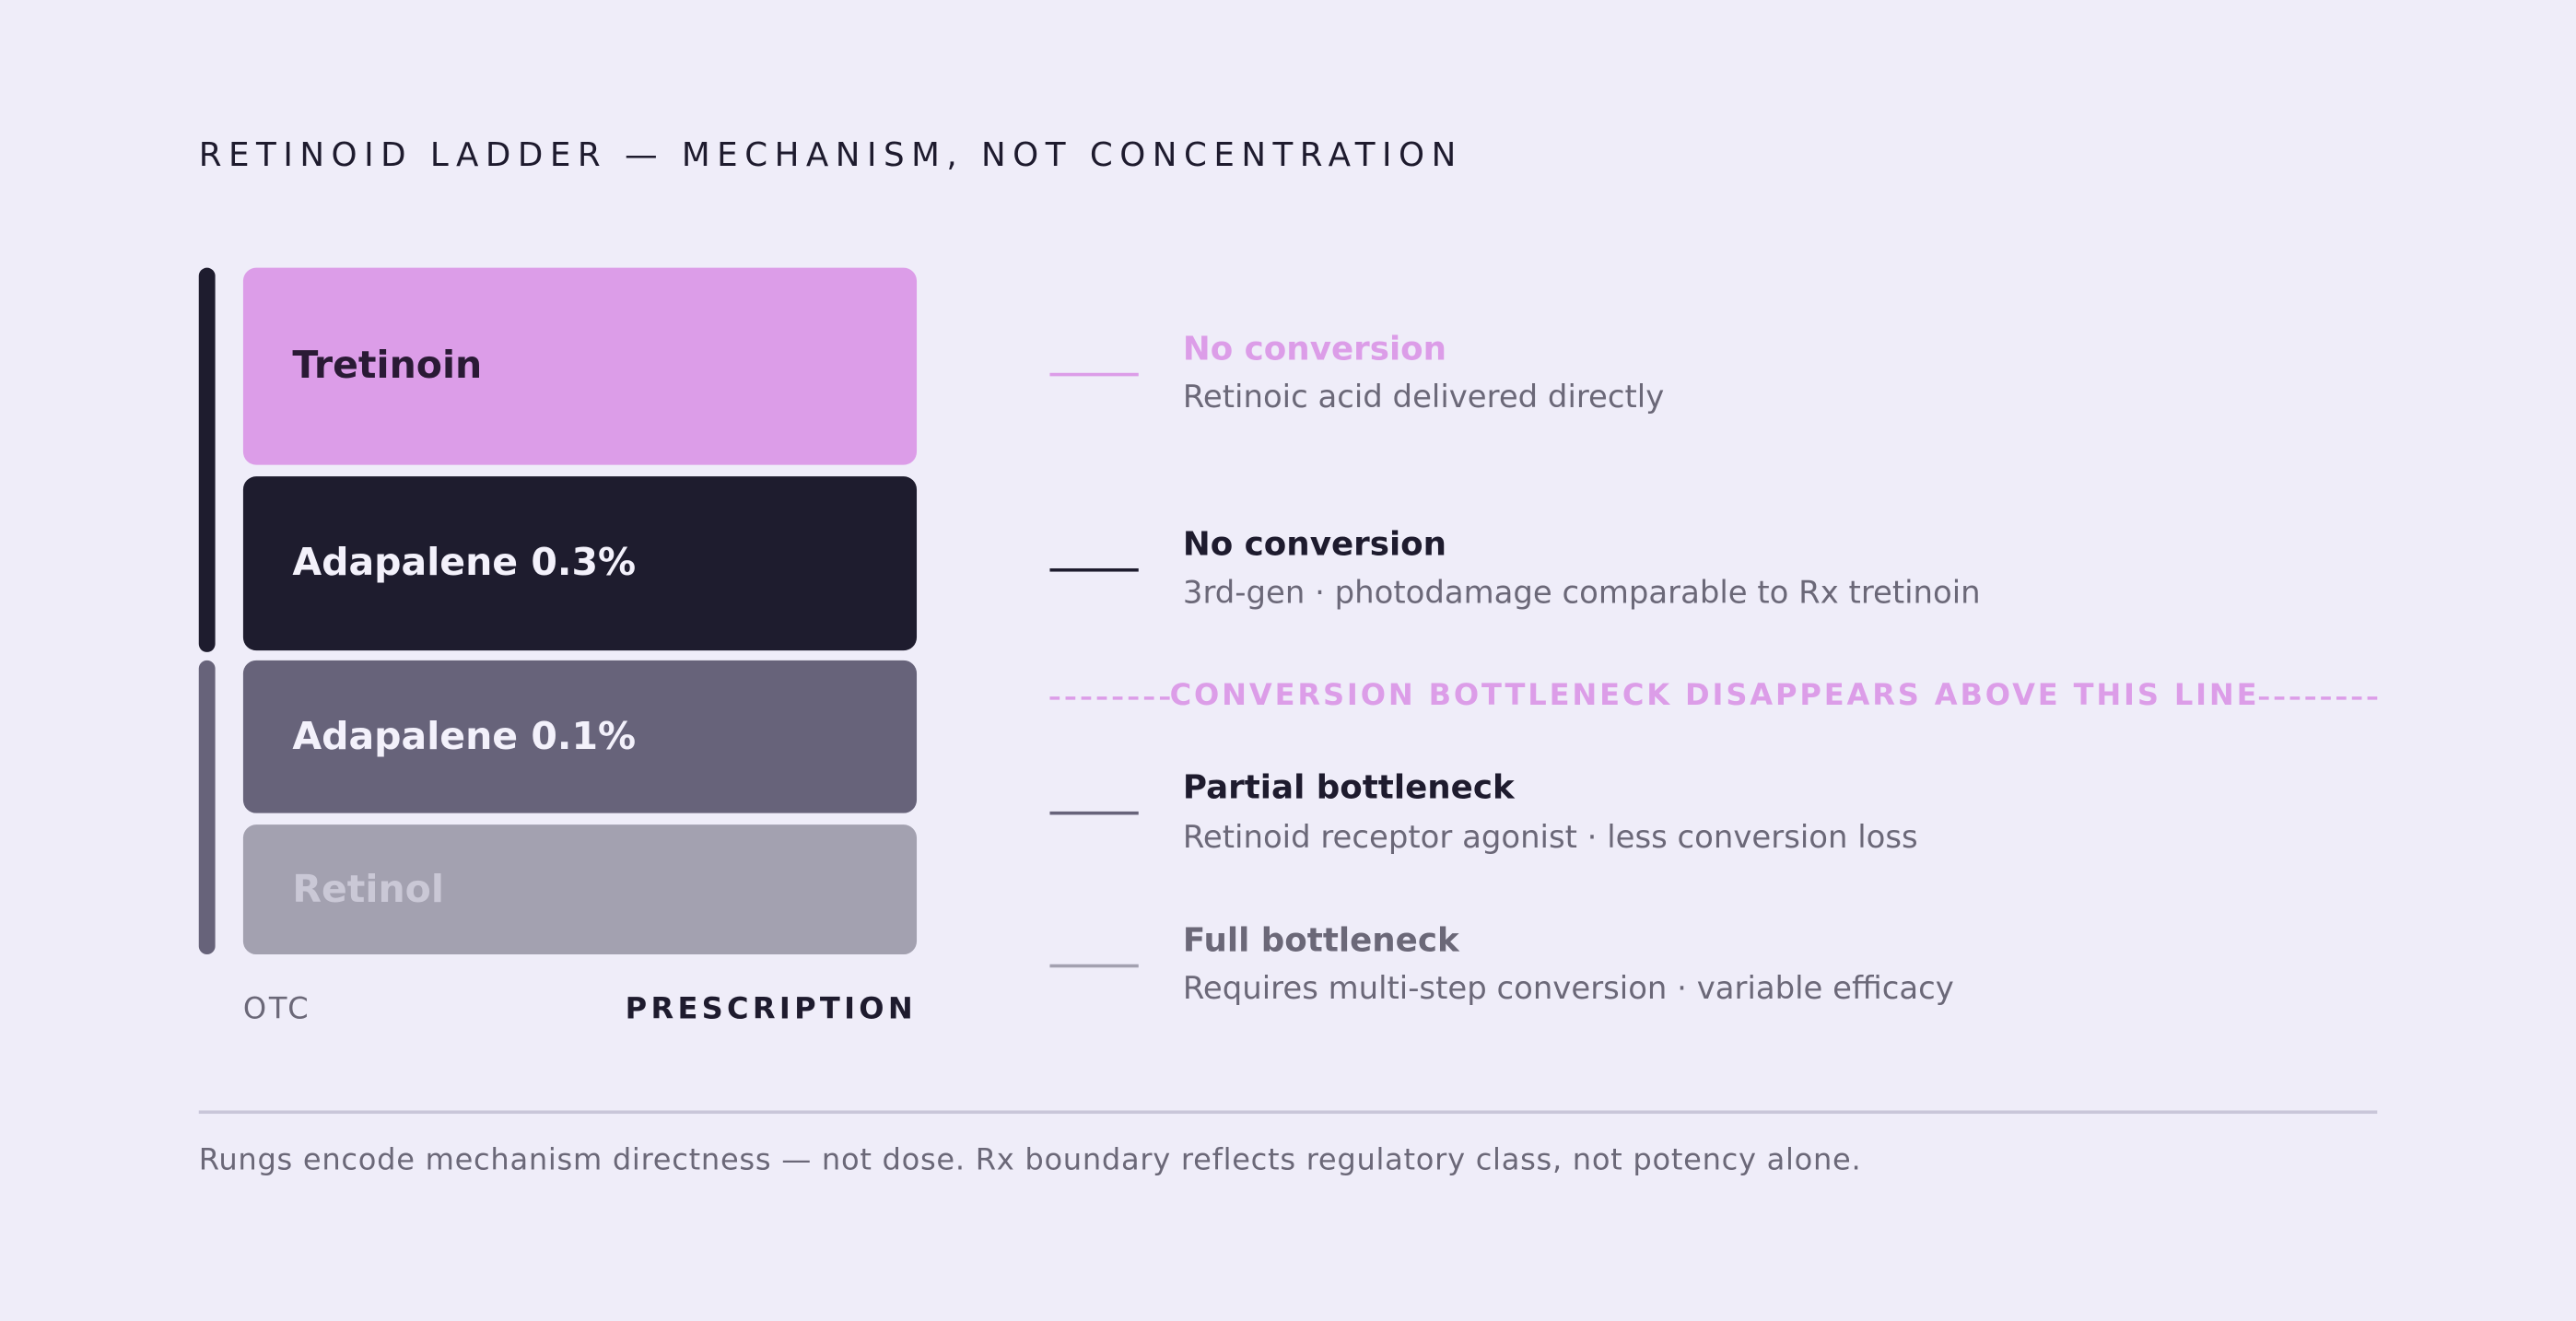  What do you see at coordinates (1288, 1112) in the screenshot?
I see `divider` at bounding box center [1288, 1112].